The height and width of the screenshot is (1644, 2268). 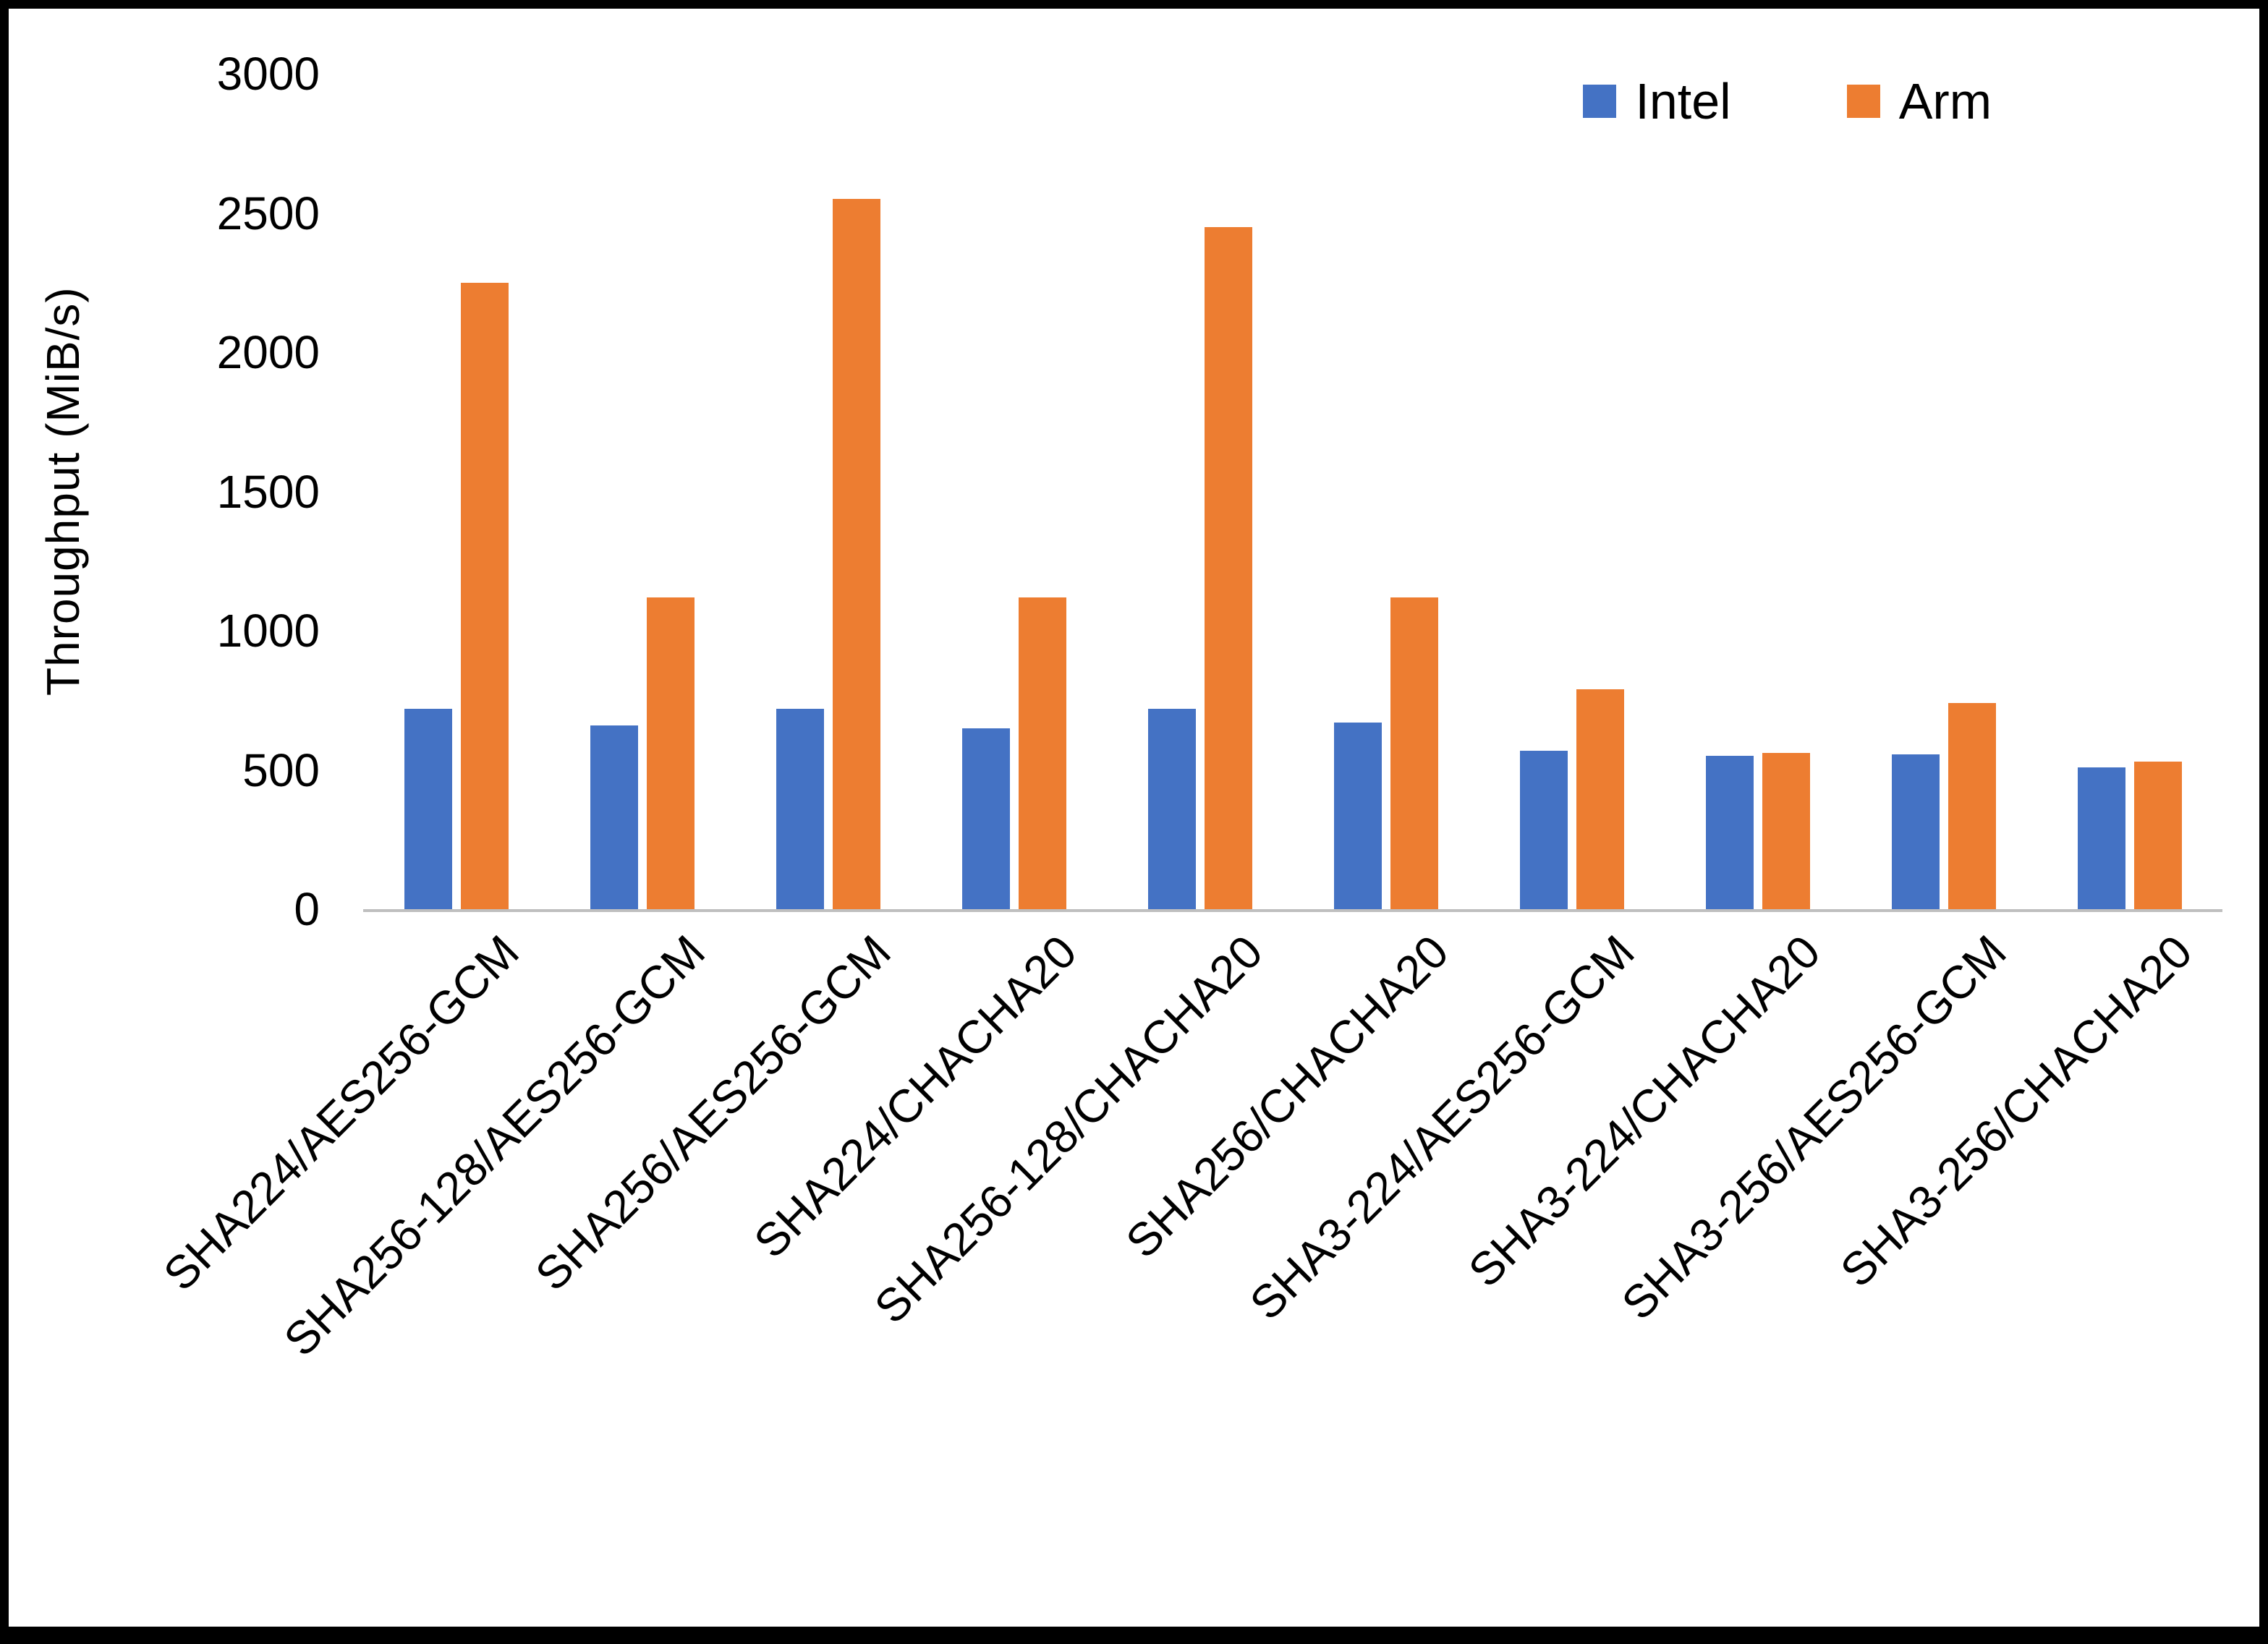 I want to click on x-axis-label: SHA3-224/AES256-GCM, so click(x=1441, y=1127).